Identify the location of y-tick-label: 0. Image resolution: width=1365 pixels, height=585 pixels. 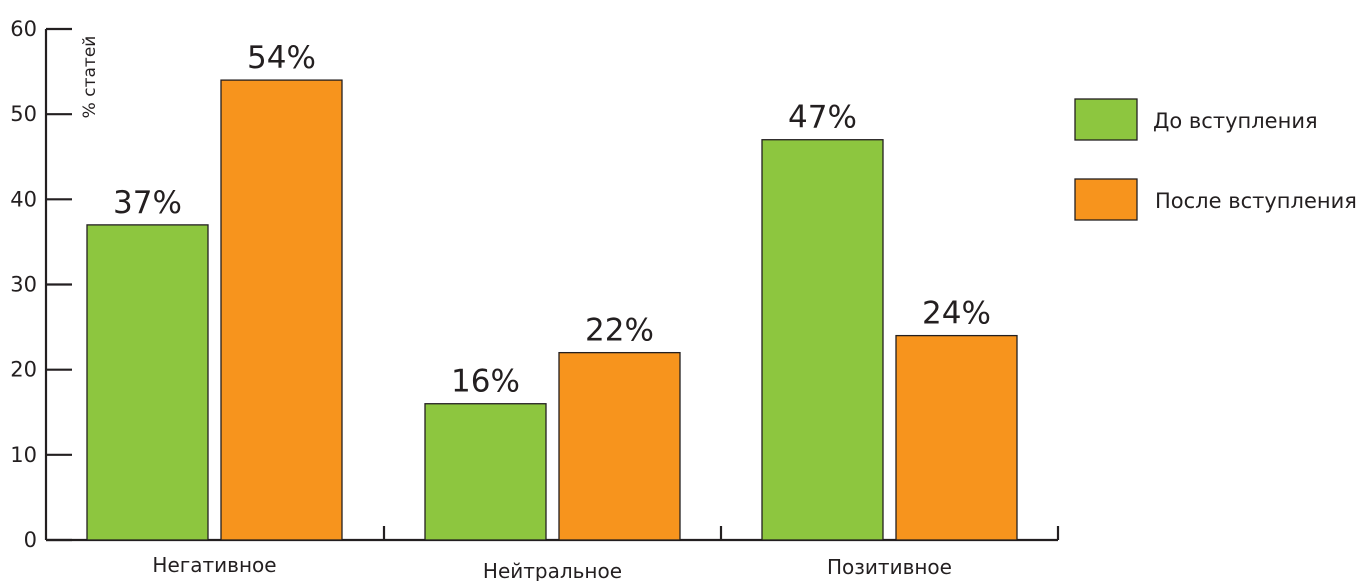
(30, 540).